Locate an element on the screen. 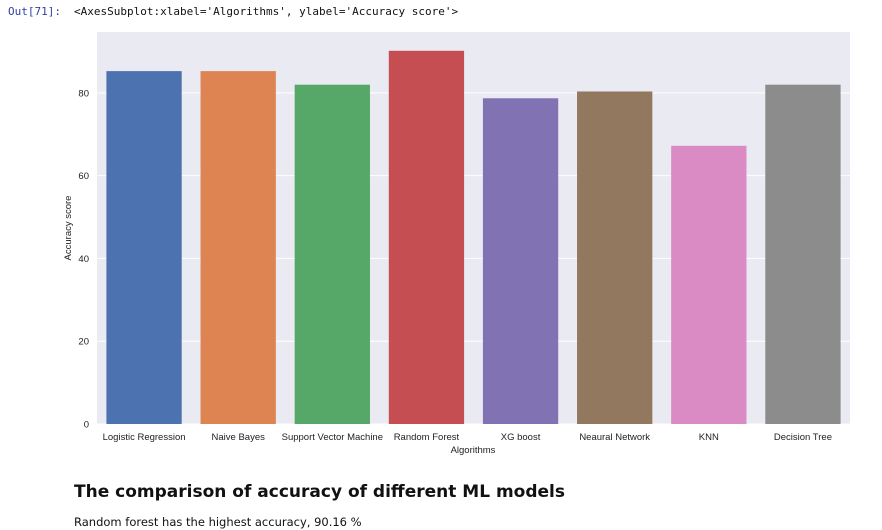 This screenshot has width=882, height=530. y-tick-label: 40 is located at coordinates (83, 259).